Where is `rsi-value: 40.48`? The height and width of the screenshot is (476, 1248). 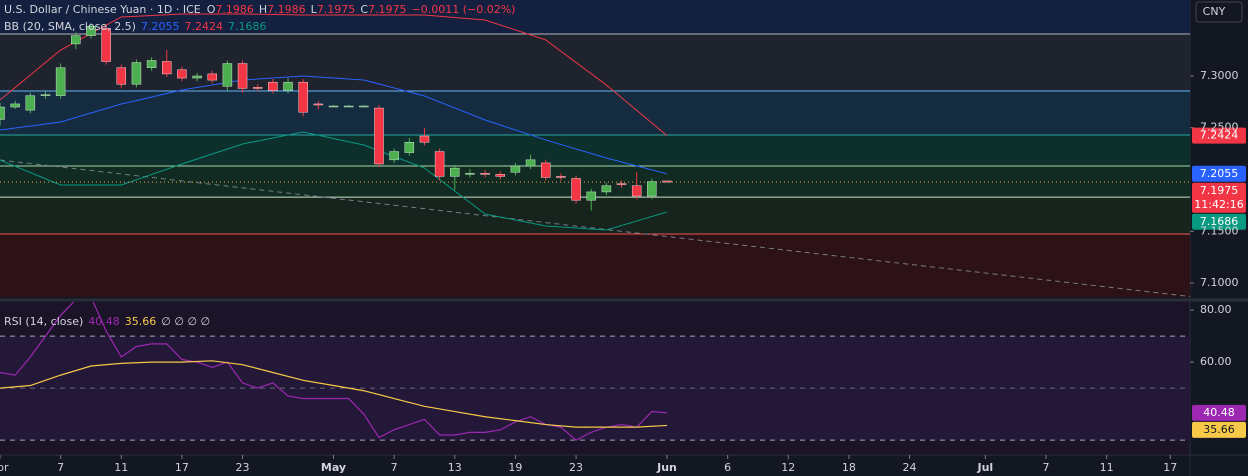 rsi-value: 40.48 is located at coordinates (104, 321).